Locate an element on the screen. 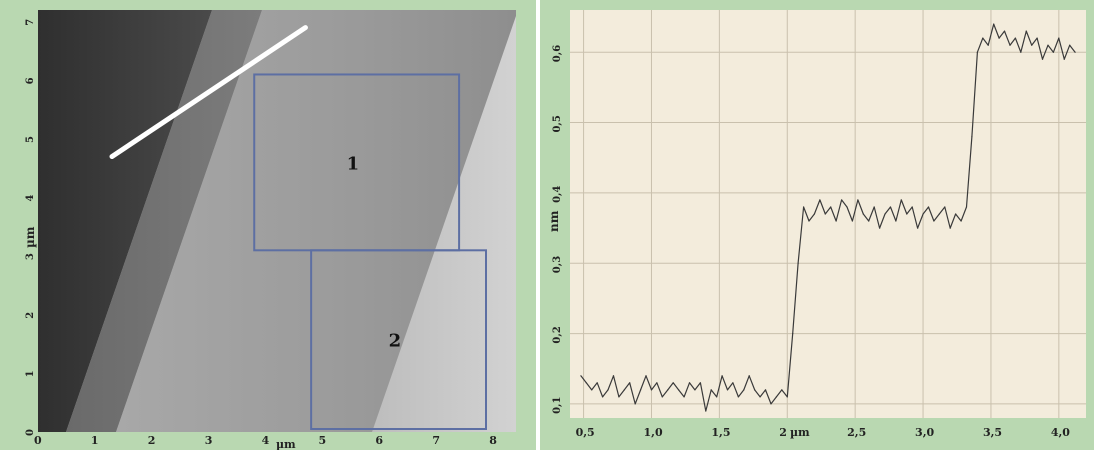 The width and height of the screenshot is (1094, 454). y-tick-label: 0,5 is located at coordinates (557, 123).